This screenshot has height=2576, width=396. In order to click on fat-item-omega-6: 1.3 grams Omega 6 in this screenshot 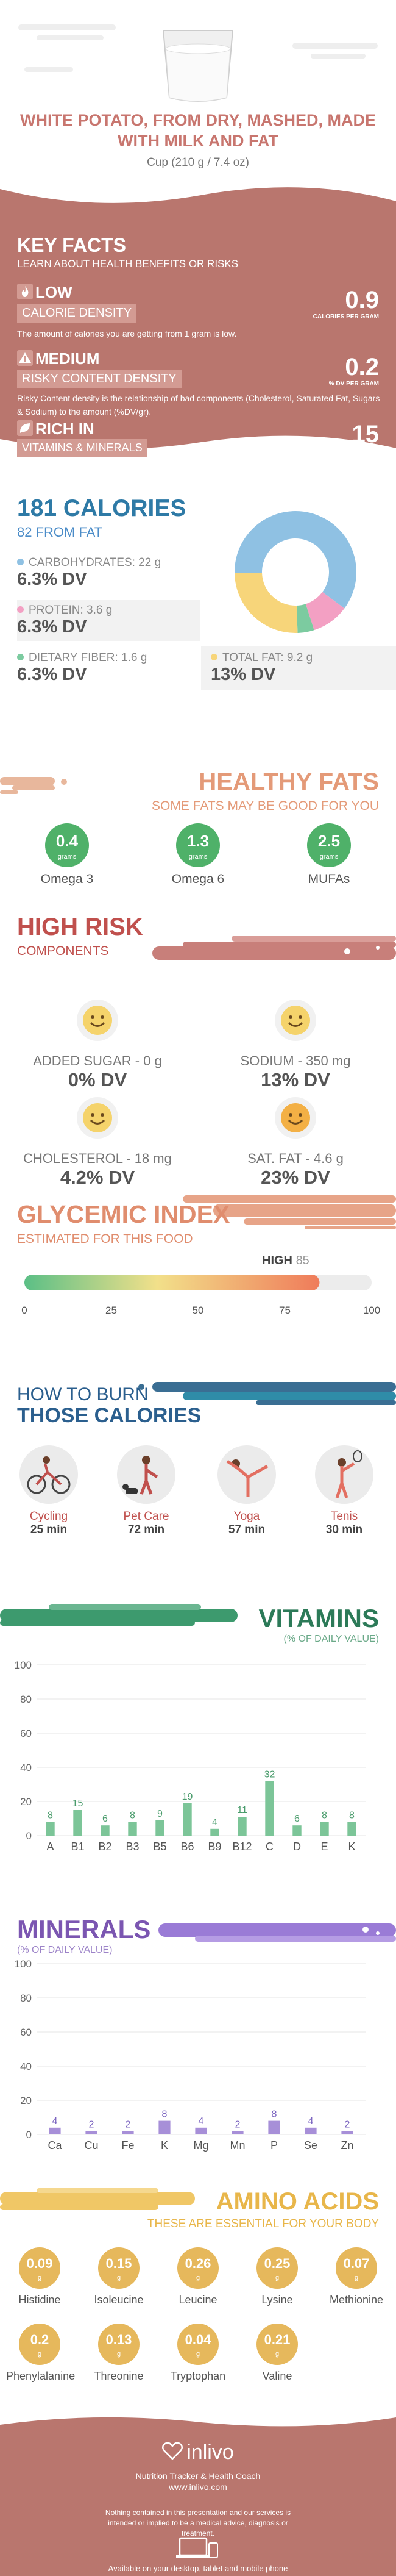, I will do `click(198, 855)`.